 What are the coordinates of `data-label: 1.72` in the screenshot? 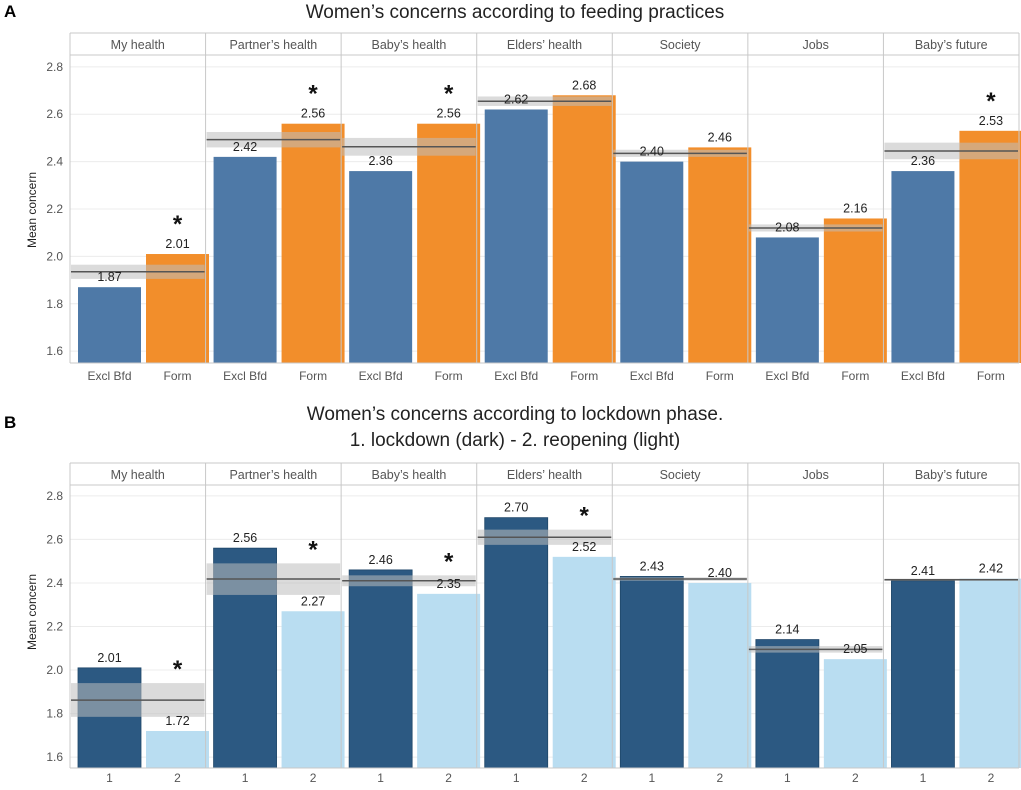 It's located at (177, 721).